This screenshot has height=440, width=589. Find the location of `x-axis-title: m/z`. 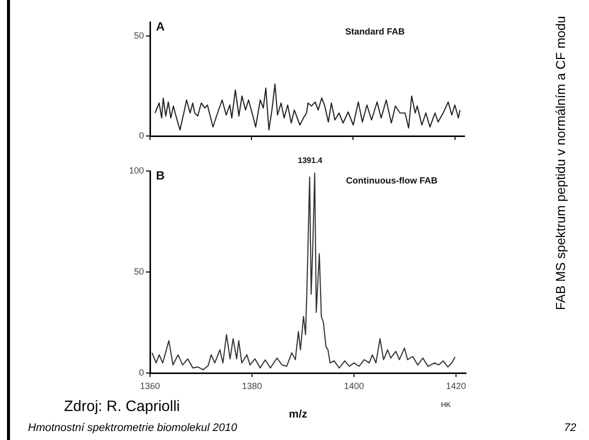

x-axis-title: m/z is located at coordinates (298, 414).